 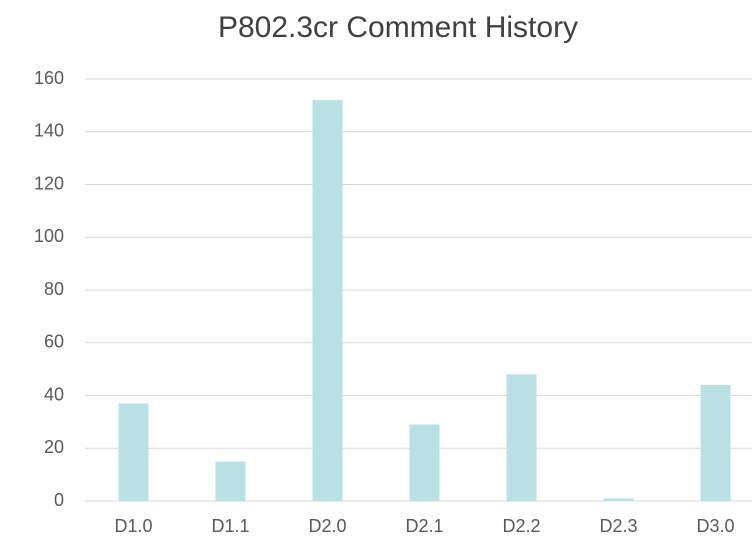 What do you see at coordinates (54, 342) in the screenshot?
I see `y-tick-label: 60` at bounding box center [54, 342].